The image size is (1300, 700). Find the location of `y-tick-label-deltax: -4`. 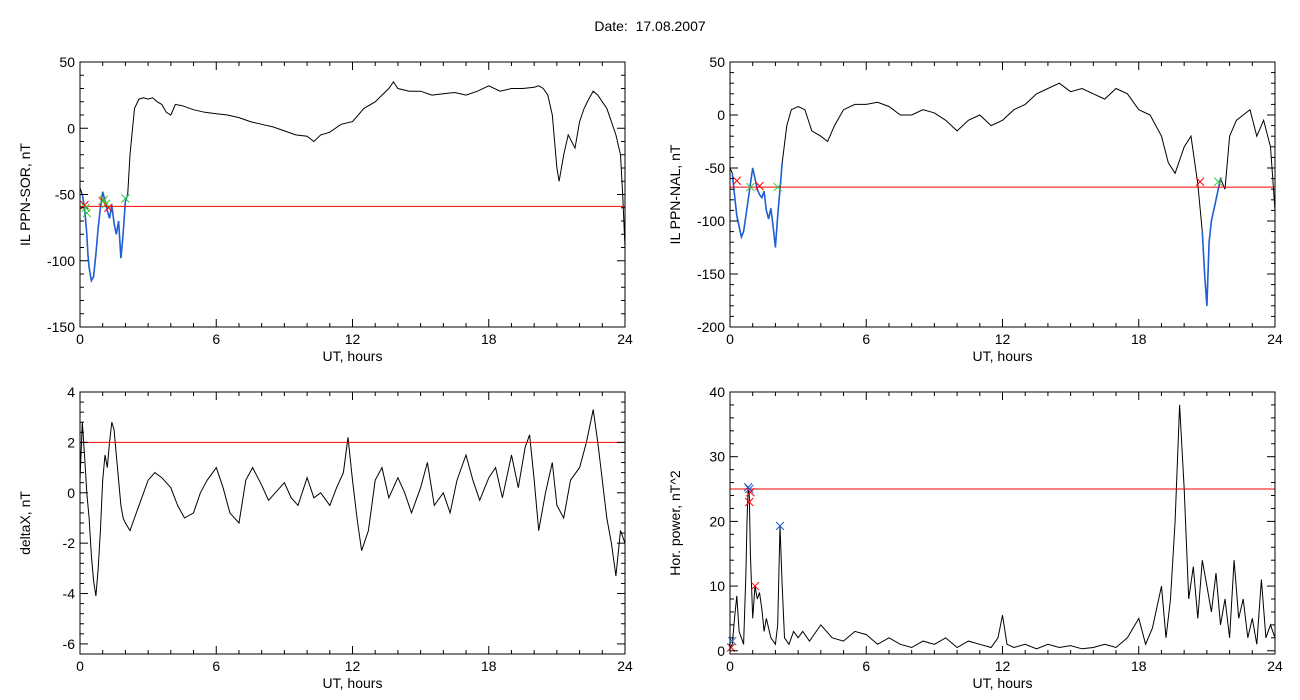

y-tick-label-deltax: -4 is located at coordinates (69, 594).